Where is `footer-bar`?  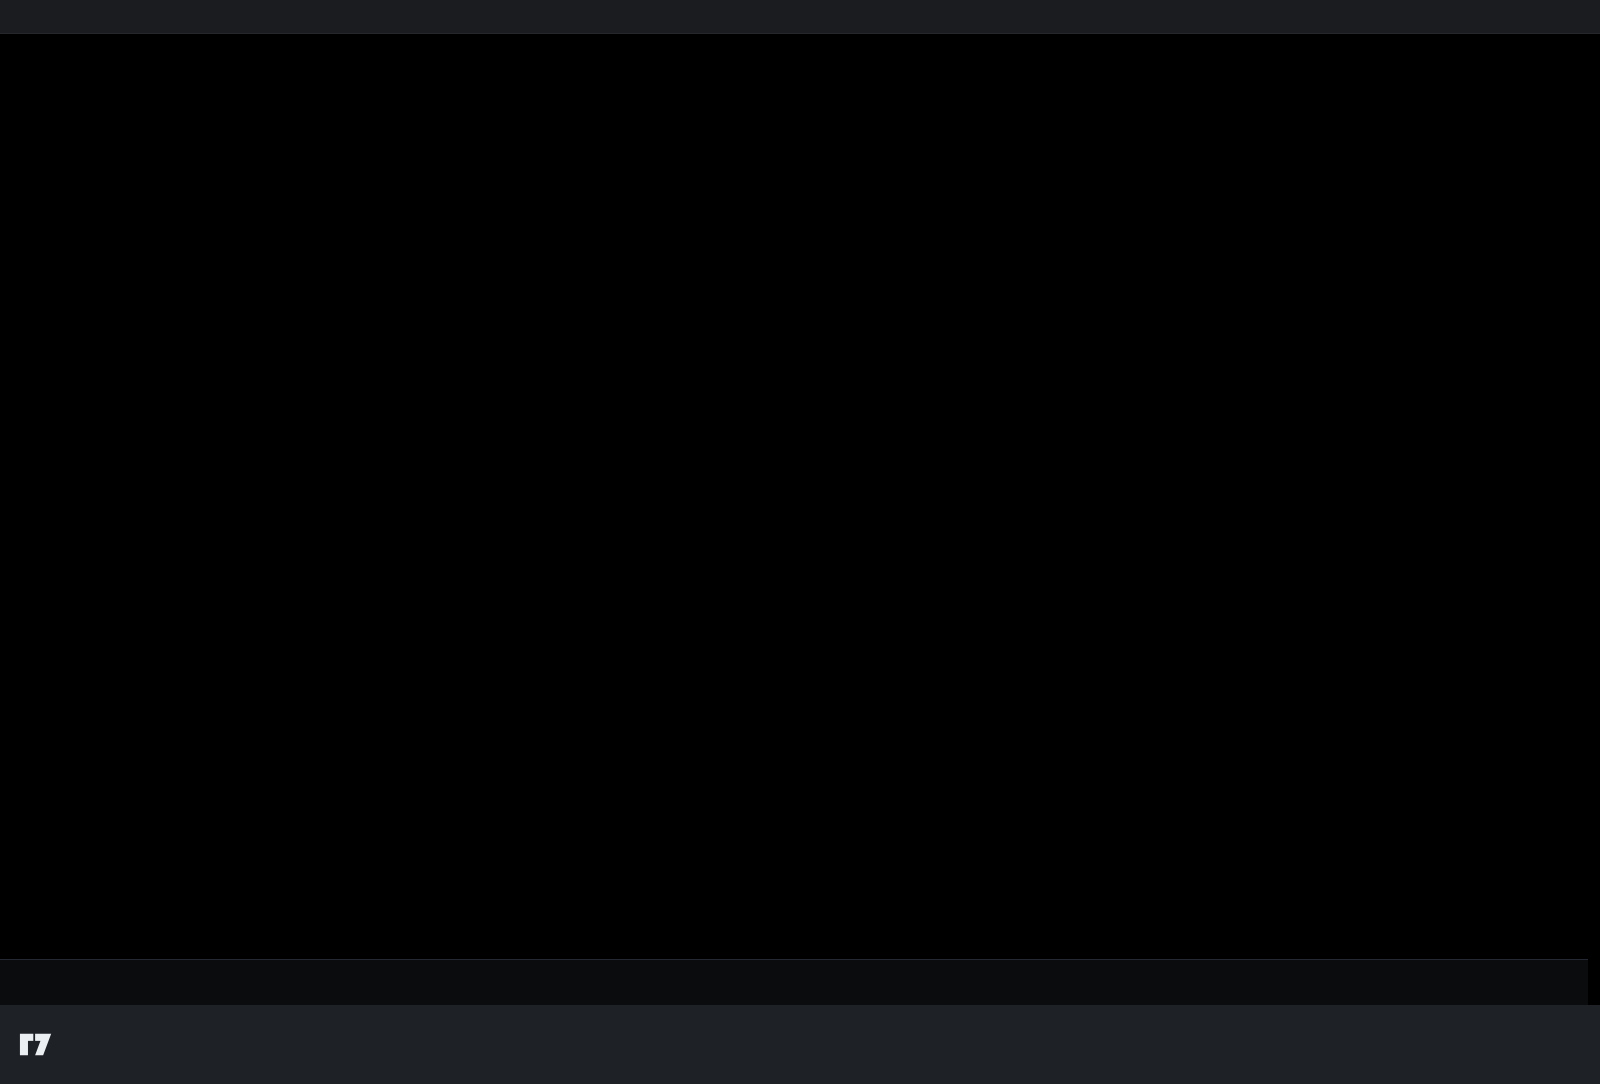
footer-bar is located at coordinates (800, 1044).